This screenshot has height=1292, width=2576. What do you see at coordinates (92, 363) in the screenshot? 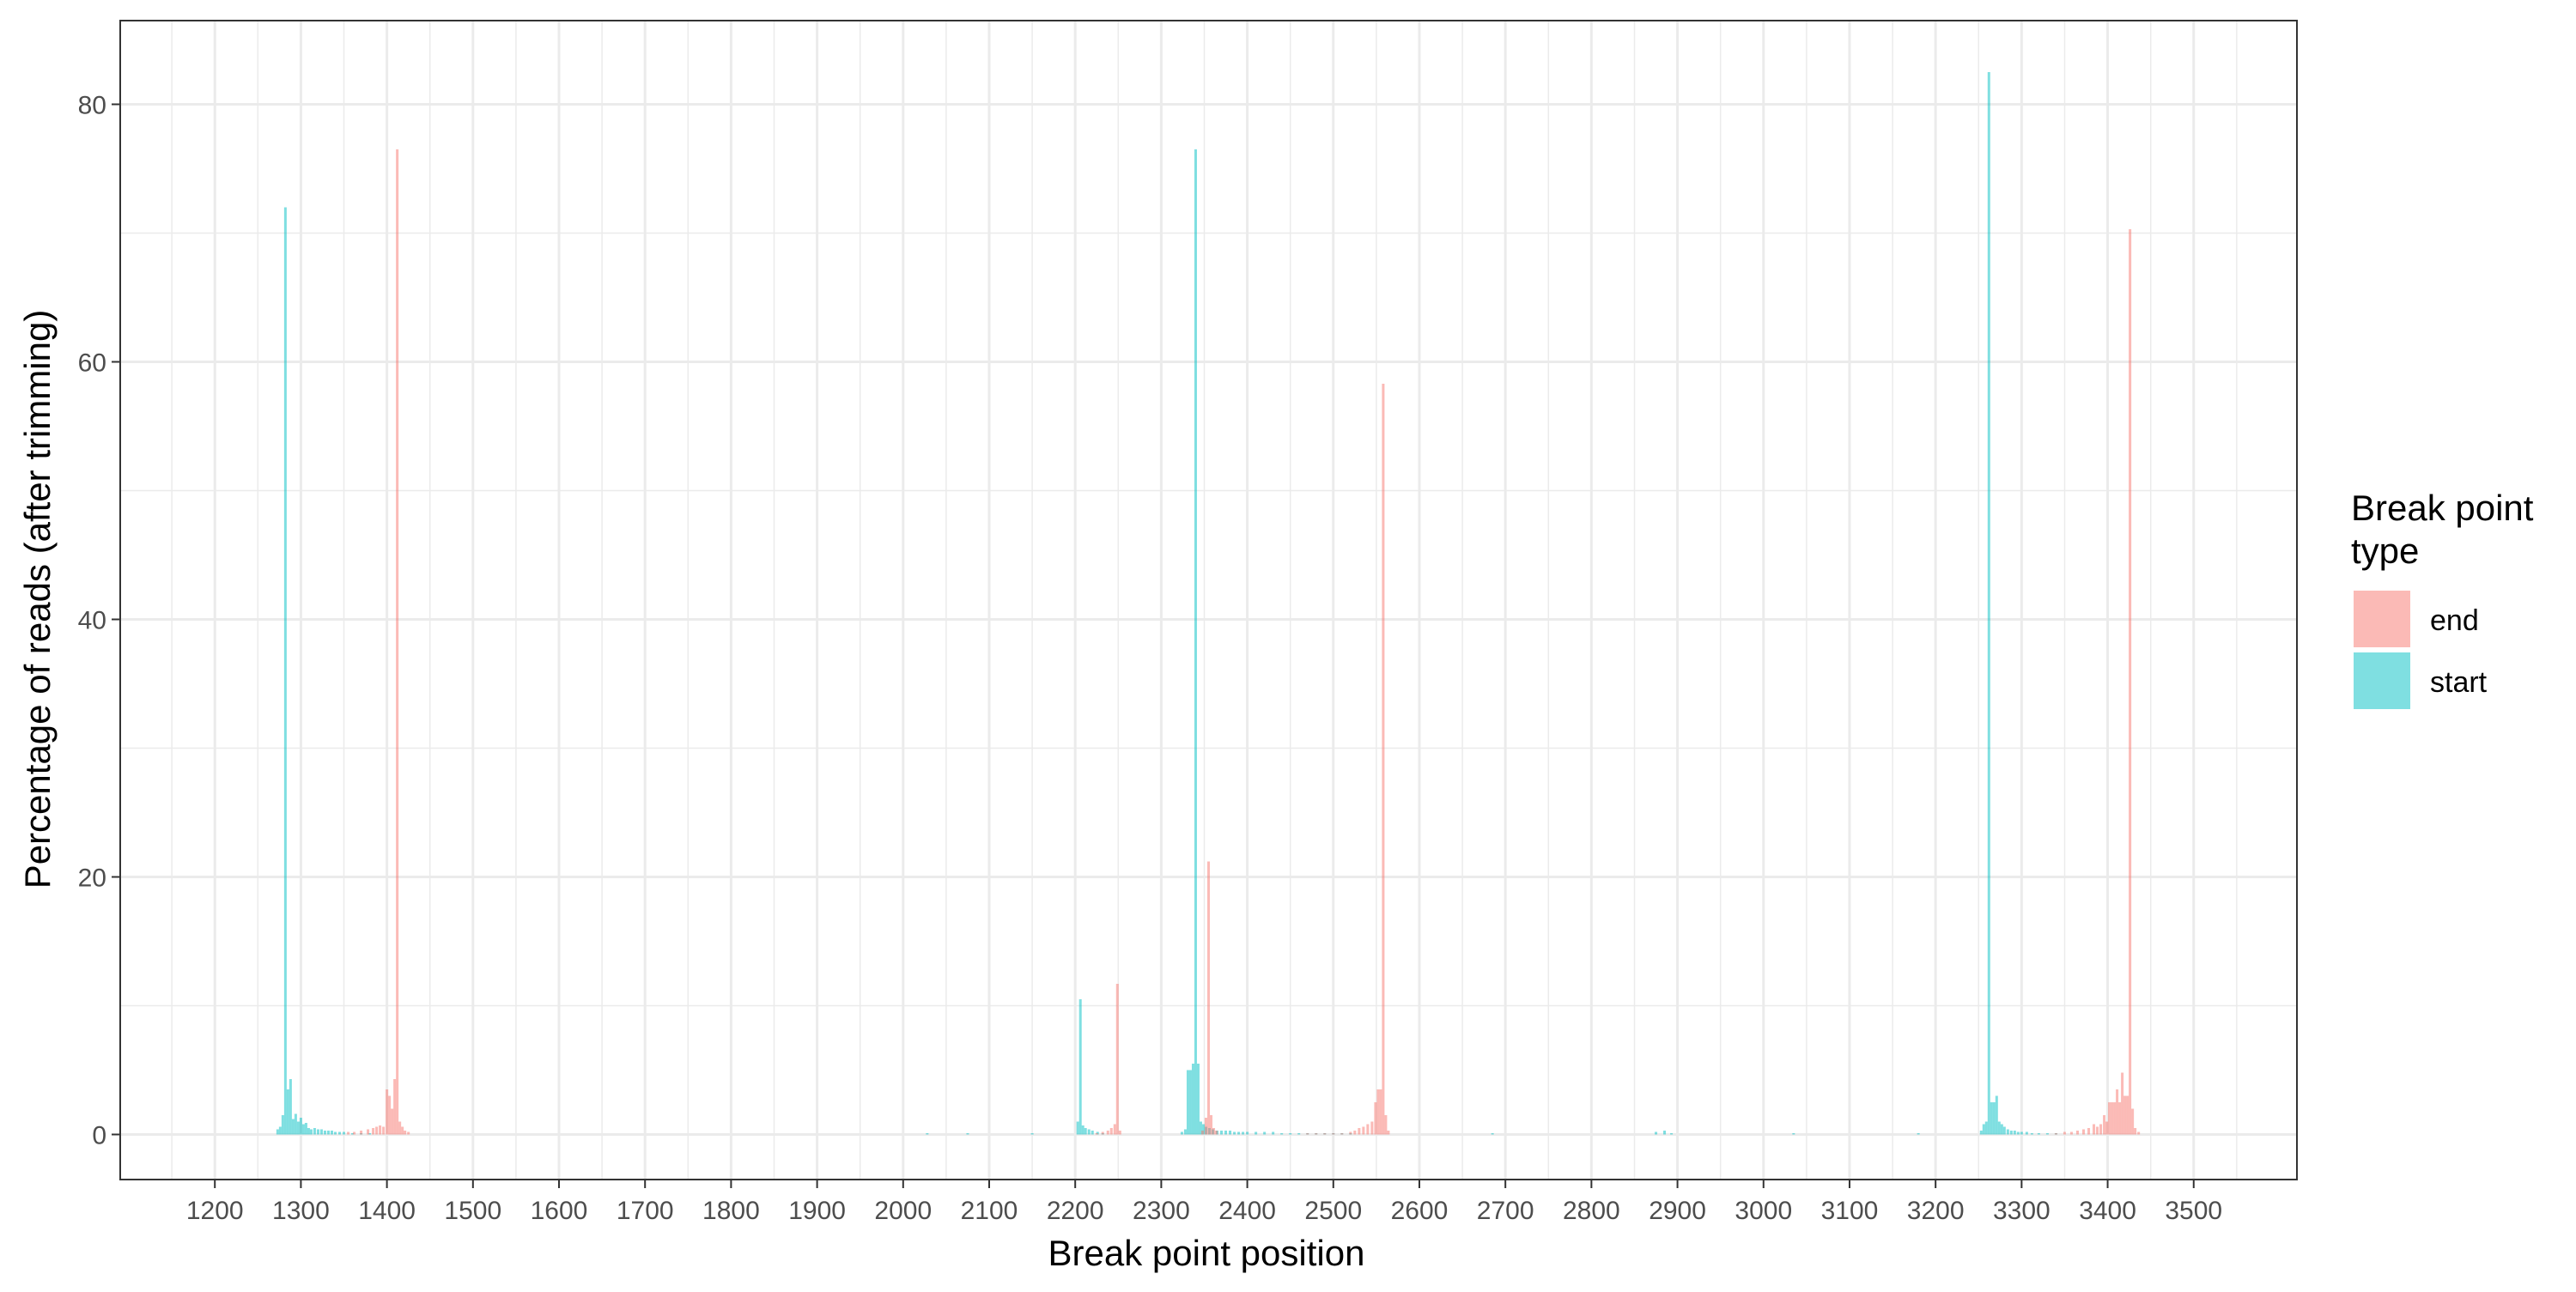
I see `y-tick-label: 60` at bounding box center [92, 363].